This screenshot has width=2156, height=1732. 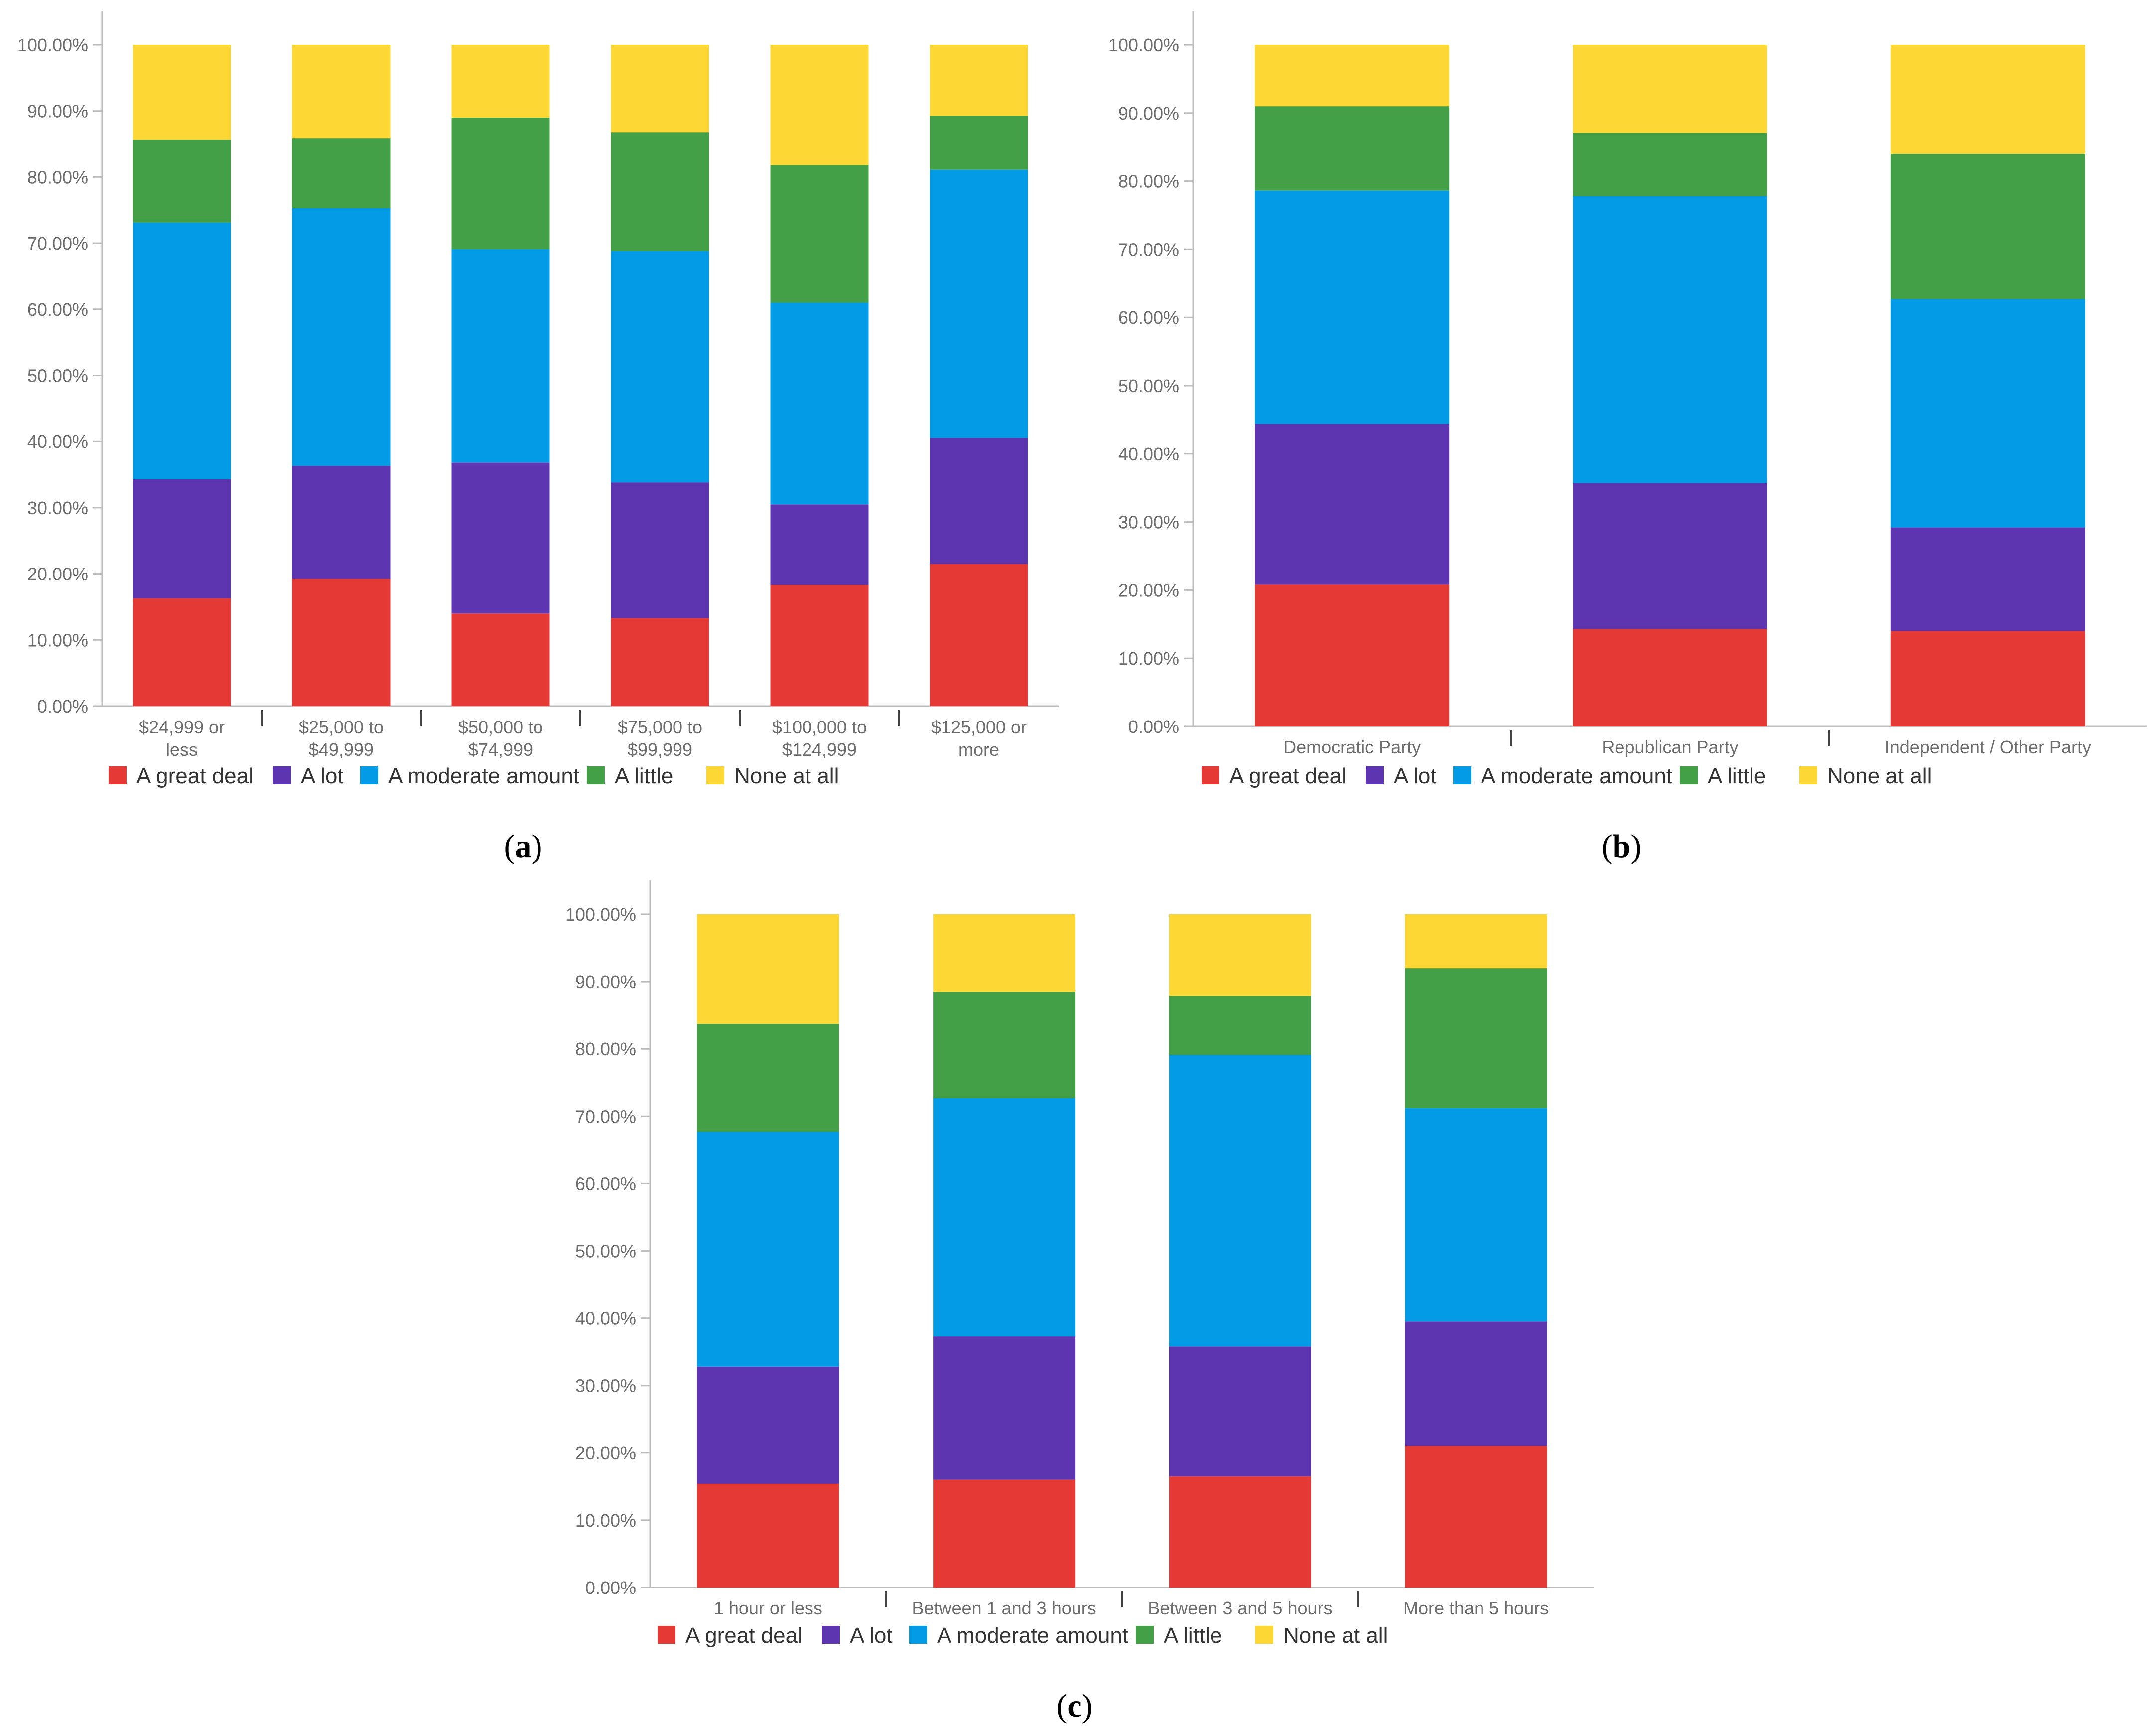 What do you see at coordinates (1352, 747) in the screenshot?
I see `x-tick-label: Democratic Party` at bounding box center [1352, 747].